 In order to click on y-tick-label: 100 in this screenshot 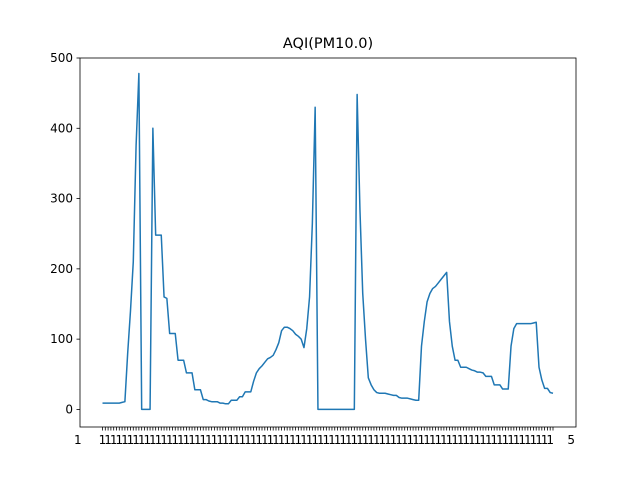, I will do `click(61, 339)`.